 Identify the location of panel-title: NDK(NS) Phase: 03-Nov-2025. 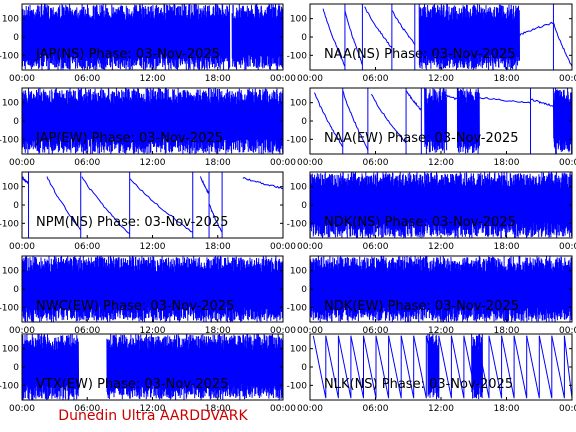
(420, 222).